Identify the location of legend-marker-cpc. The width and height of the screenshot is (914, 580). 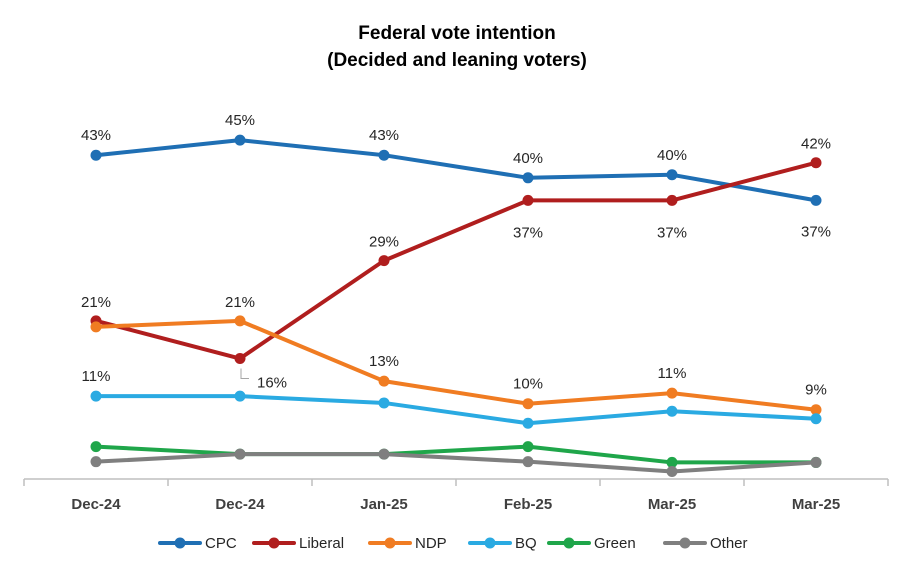
(180, 543).